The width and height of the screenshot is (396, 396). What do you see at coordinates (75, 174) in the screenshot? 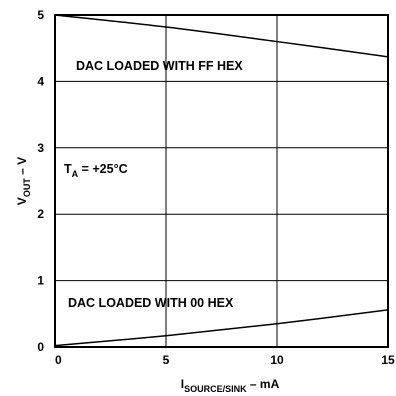
I see `condition-subscript: A` at bounding box center [75, 174].